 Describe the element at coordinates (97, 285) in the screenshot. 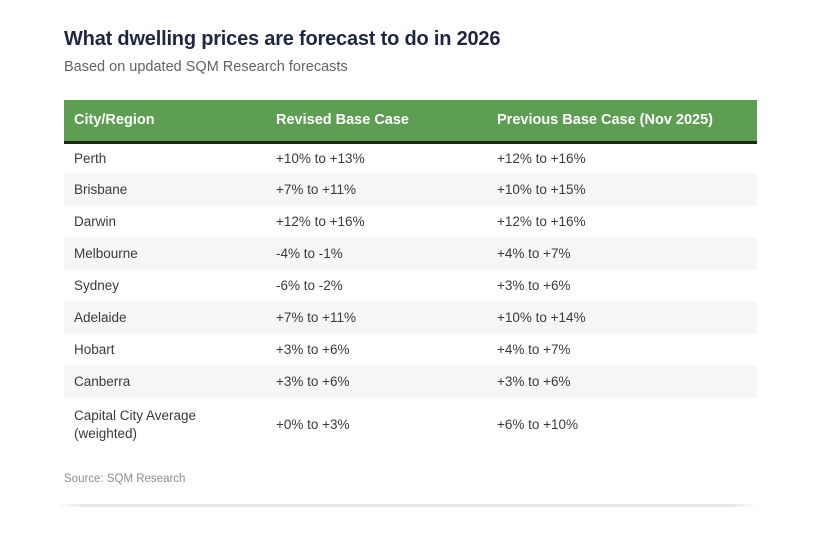

I see `cell-city: Sydney` at that location.